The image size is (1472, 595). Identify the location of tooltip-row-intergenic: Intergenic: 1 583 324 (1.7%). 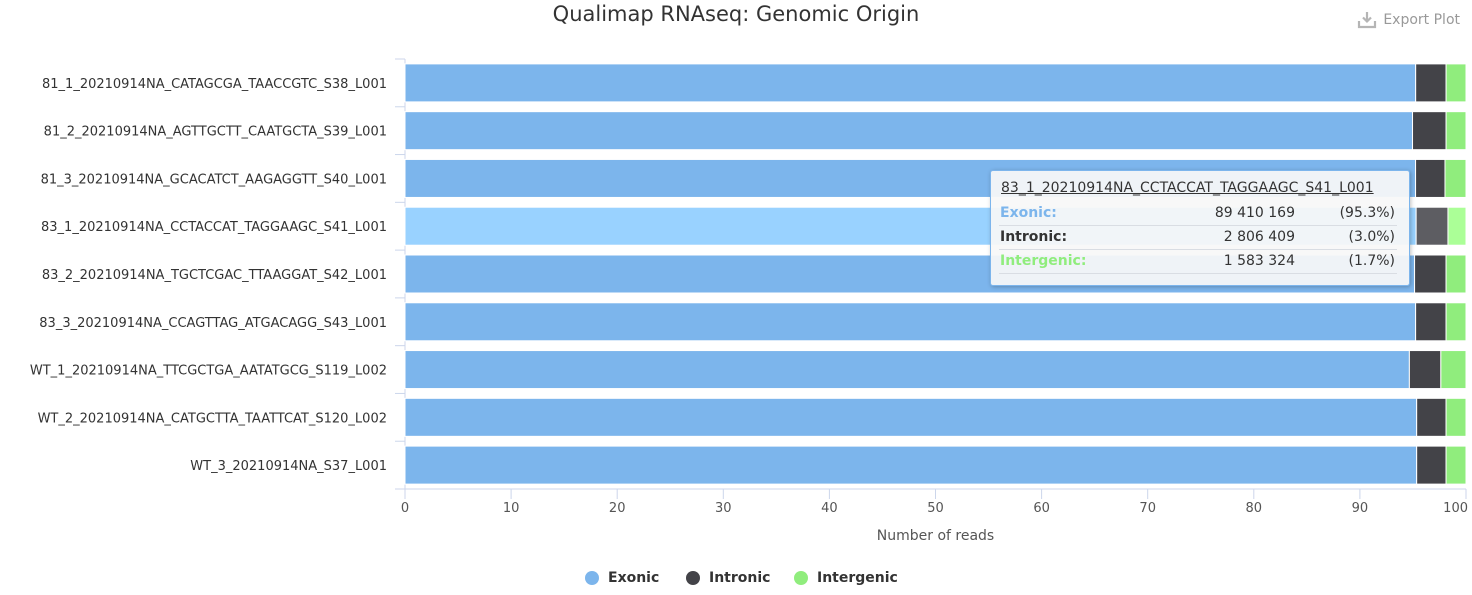
(1198, 262).